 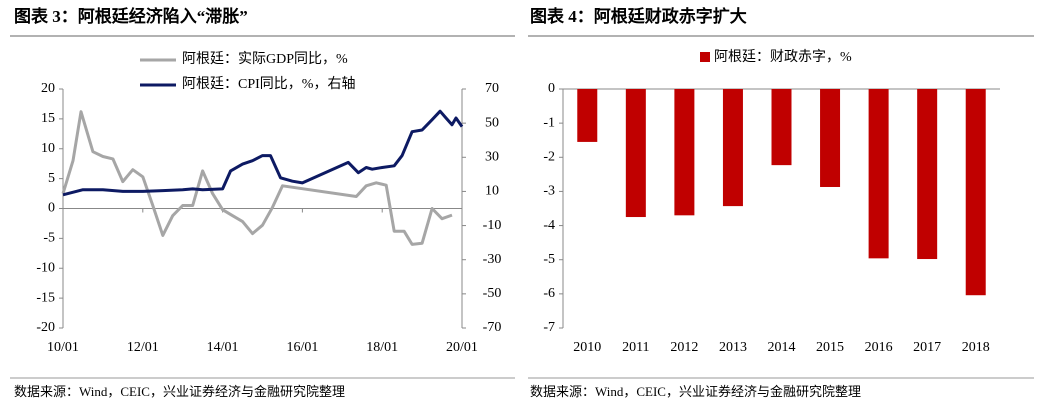 What do you see at coordinates (492, 259) in the screenshot?
I see `y-tick-label: -30` at bounding box center [492, 259].